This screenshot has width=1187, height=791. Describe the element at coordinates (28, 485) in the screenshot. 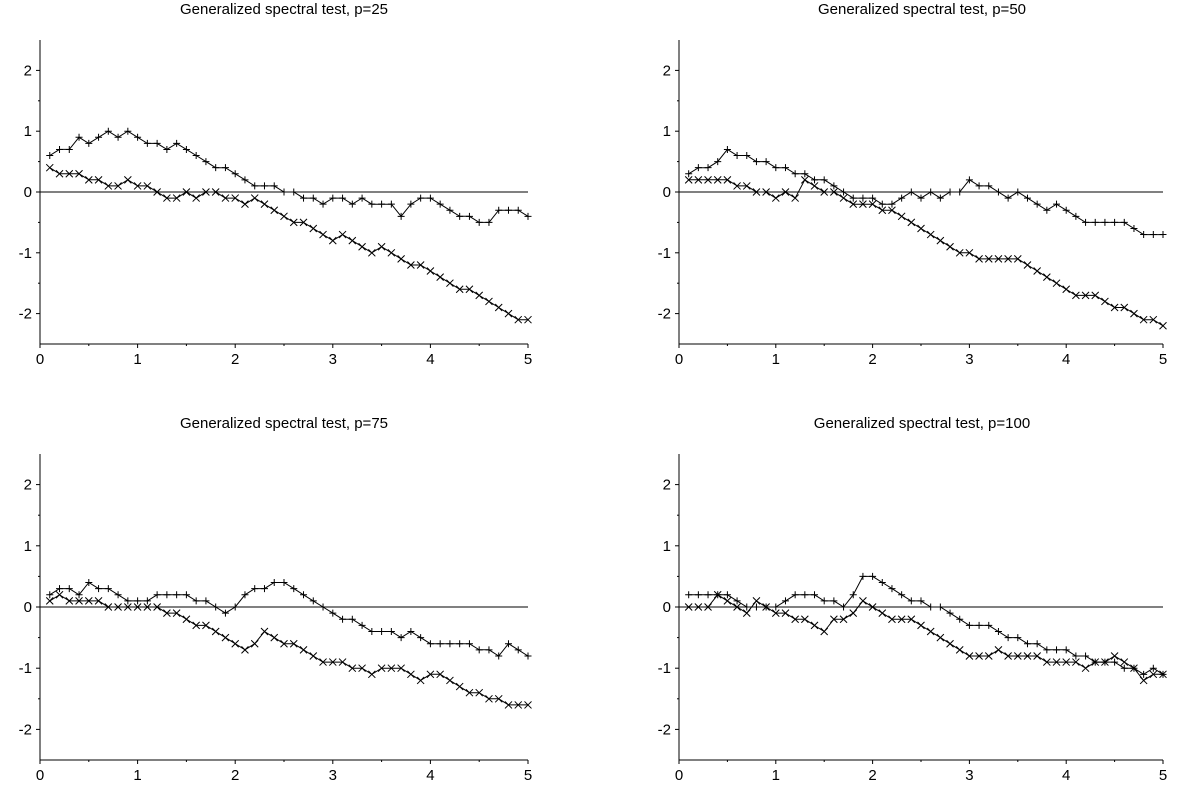

I see `y-tick-label: 2` at that location.